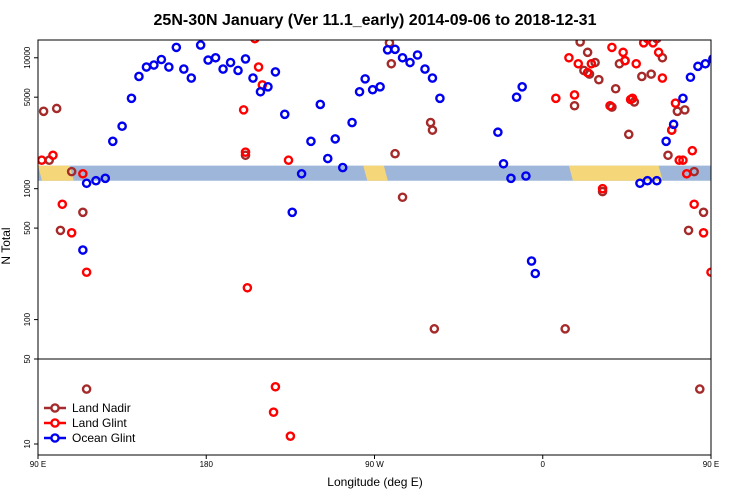 This screenshot has height=500, width=750. What do you see at coordinates (374, 482) in the screenshot?
I see `x-axis-label: Longitude (deg E)` at bounding box center [374, 482].